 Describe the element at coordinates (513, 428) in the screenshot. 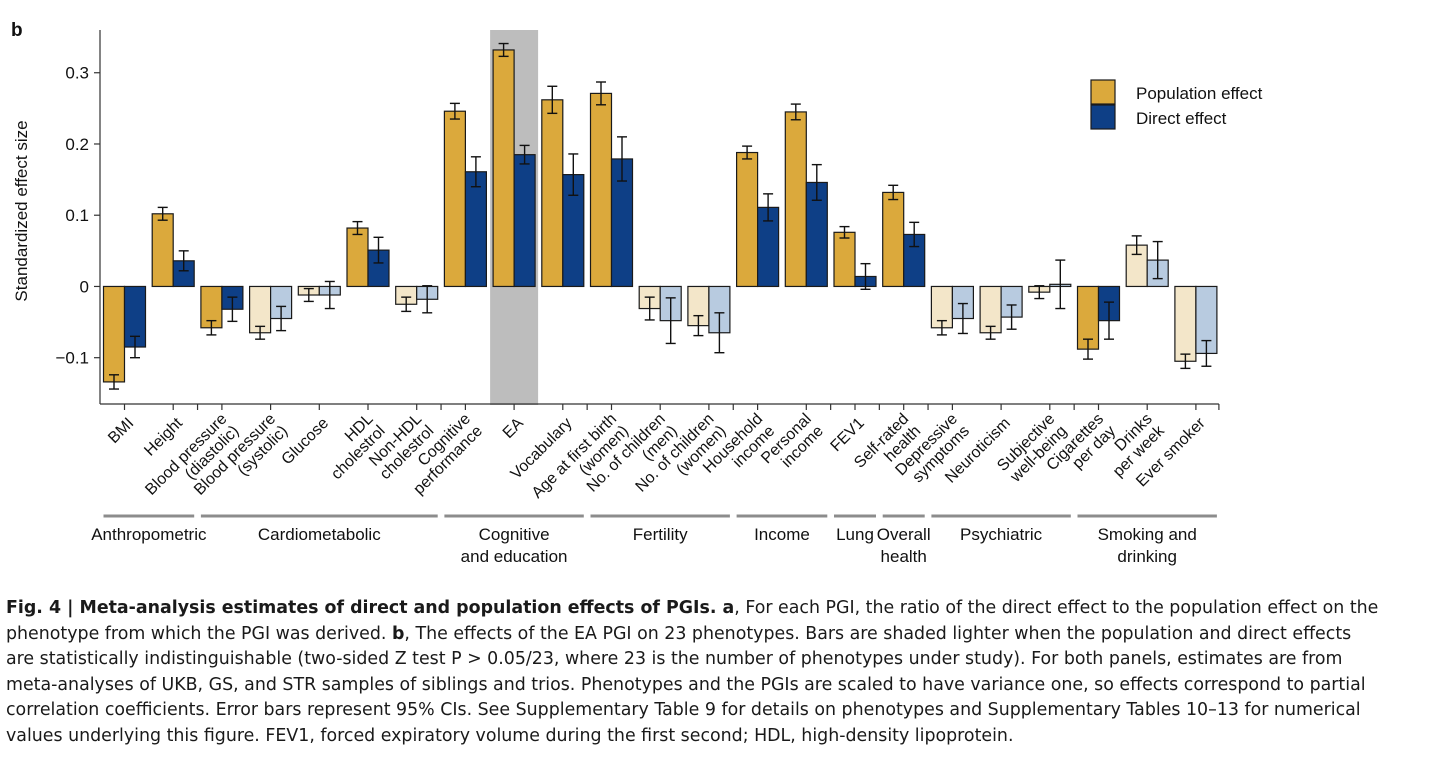

I see `x-tick-label: EA` at that location.